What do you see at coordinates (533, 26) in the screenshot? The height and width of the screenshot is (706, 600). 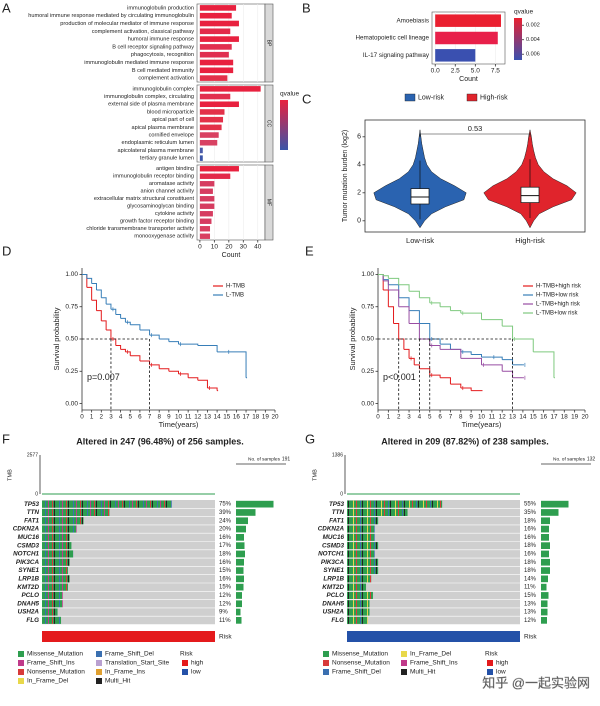 I see `legend-tick-label: 0.002` at bounding box center [533, 26].